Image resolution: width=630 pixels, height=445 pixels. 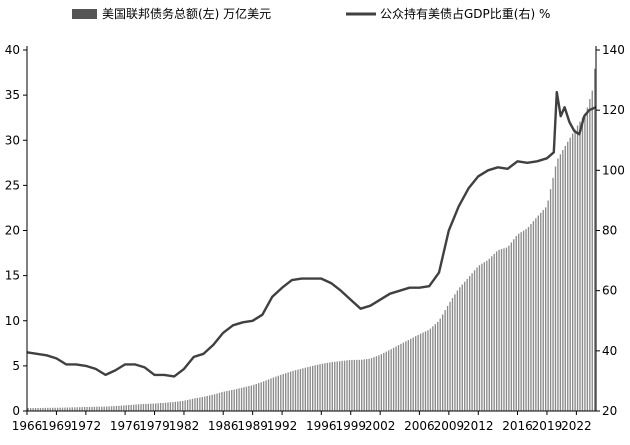 What do you see at coordinates (609, 351) in the screenshot?
I see `right-tick-label: 40` at bounding box center [609, 351].